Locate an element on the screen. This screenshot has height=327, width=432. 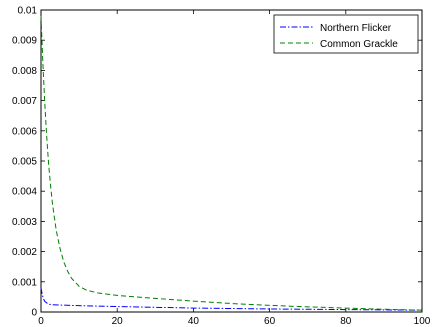
x-tick-label: 100 is located at coordinates (422, 321).